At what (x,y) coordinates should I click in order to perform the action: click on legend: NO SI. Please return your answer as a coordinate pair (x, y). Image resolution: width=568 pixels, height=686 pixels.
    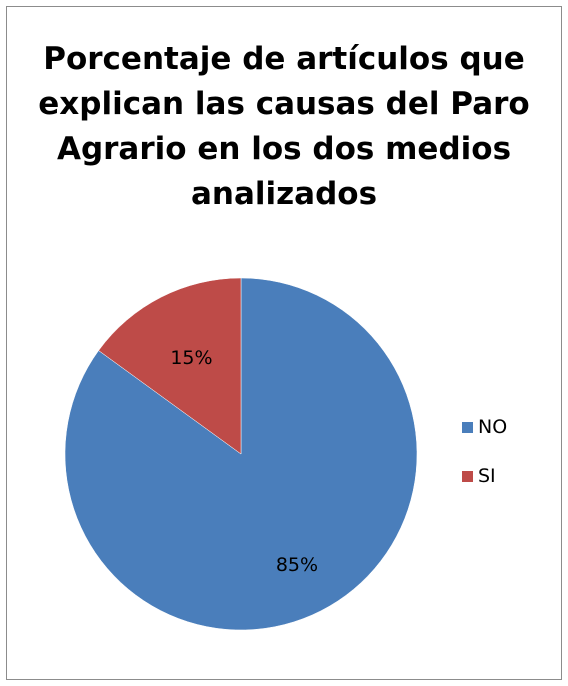
    Looking at the image, I should click on (484, 451).